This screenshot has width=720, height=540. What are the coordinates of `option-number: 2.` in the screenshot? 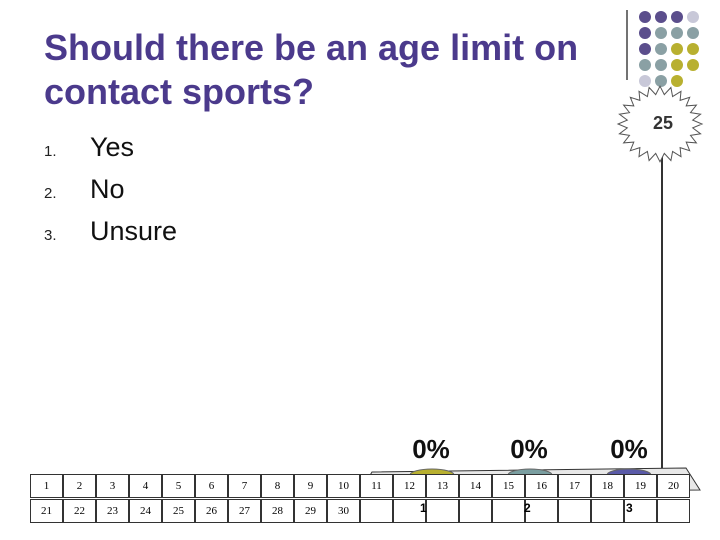 It's located at (50, 193).